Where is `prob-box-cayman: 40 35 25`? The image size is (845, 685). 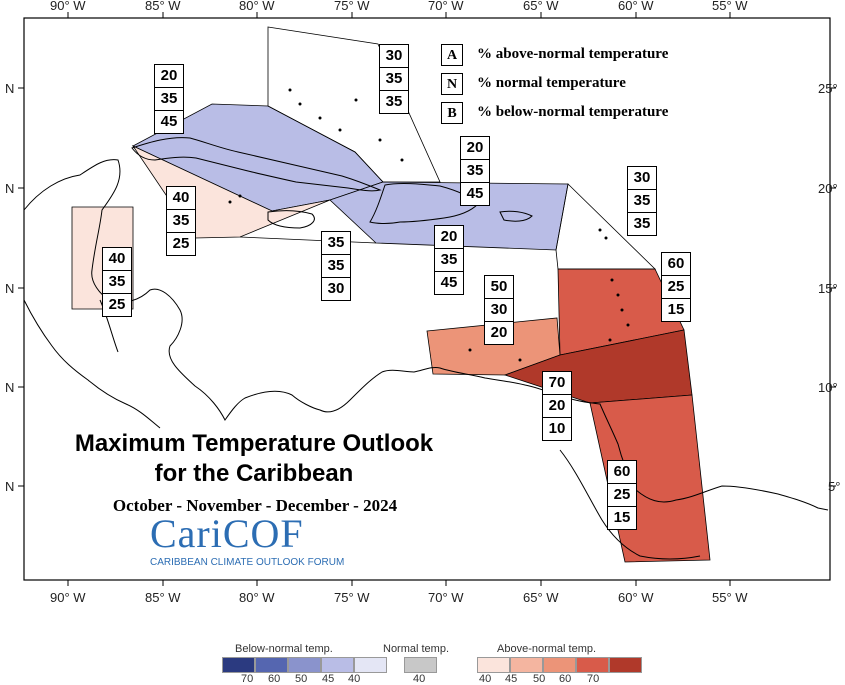 prob-box-cayman: 40 35 25 is located at coordinates (181, 221).